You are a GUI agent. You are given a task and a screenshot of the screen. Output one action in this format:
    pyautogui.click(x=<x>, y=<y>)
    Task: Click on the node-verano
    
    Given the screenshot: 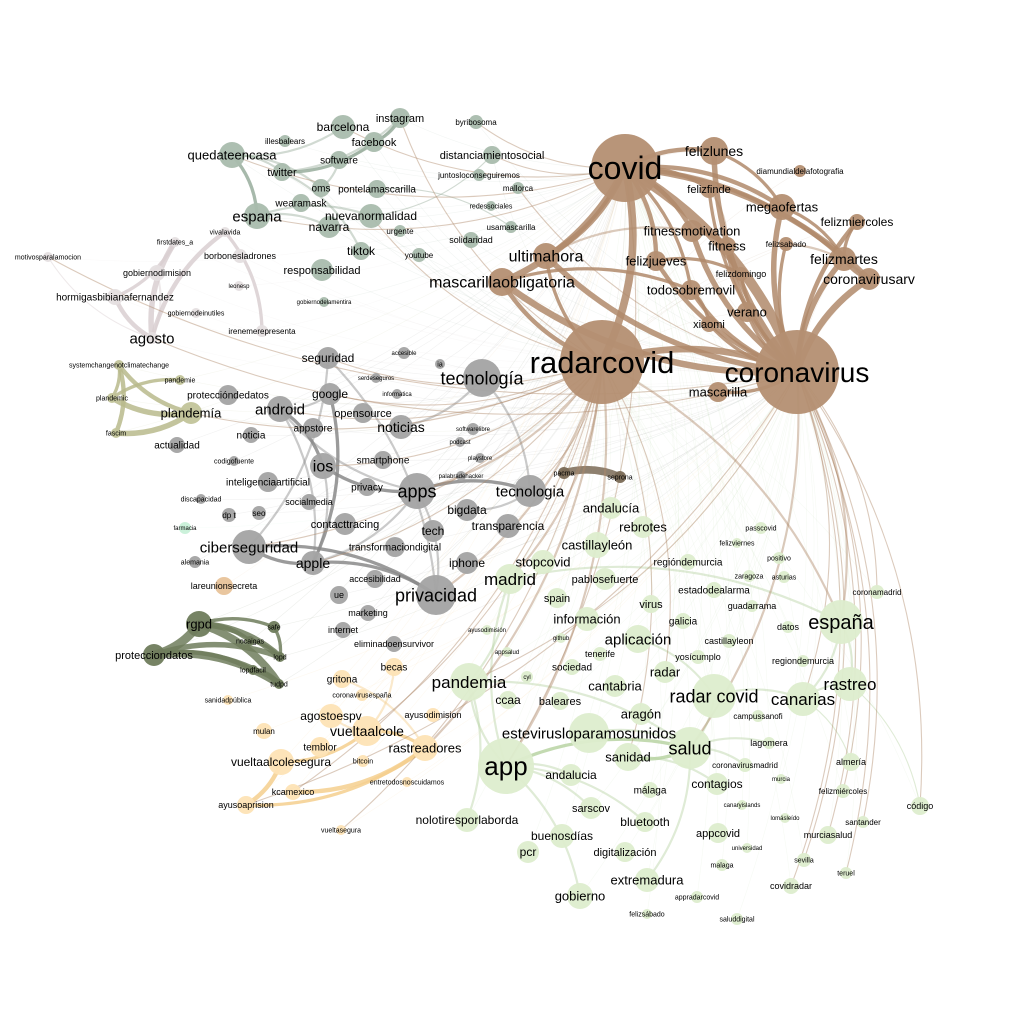 What is the action you would take?
    pyautogui.click(x=747, y=312)
    